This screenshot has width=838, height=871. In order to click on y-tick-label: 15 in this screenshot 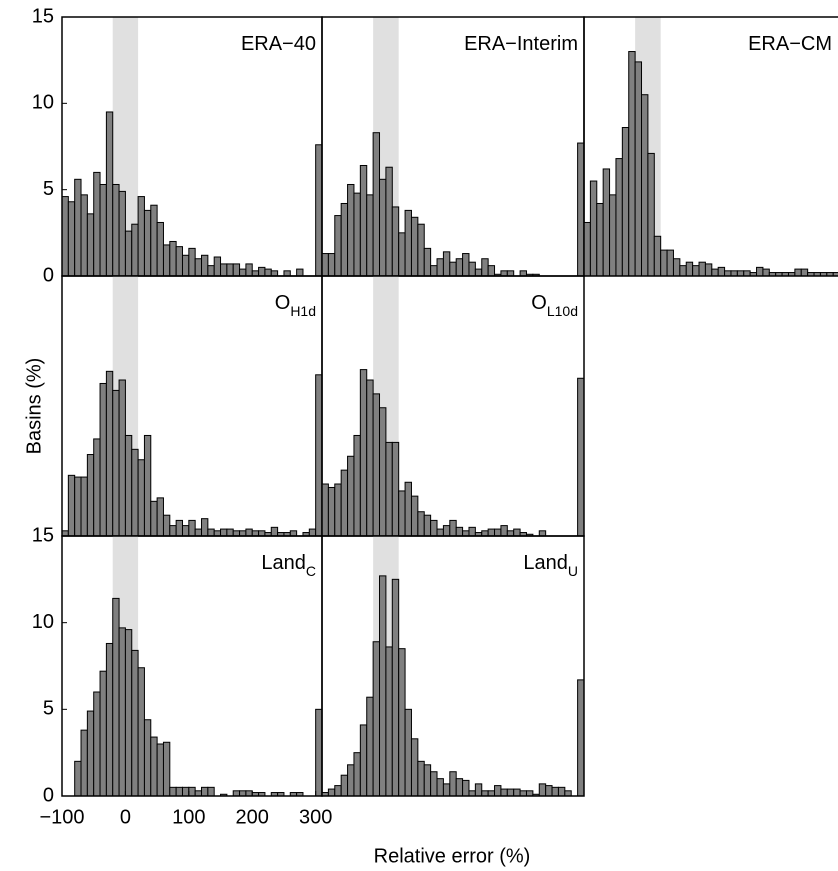, I will do `click(43, 535)`.